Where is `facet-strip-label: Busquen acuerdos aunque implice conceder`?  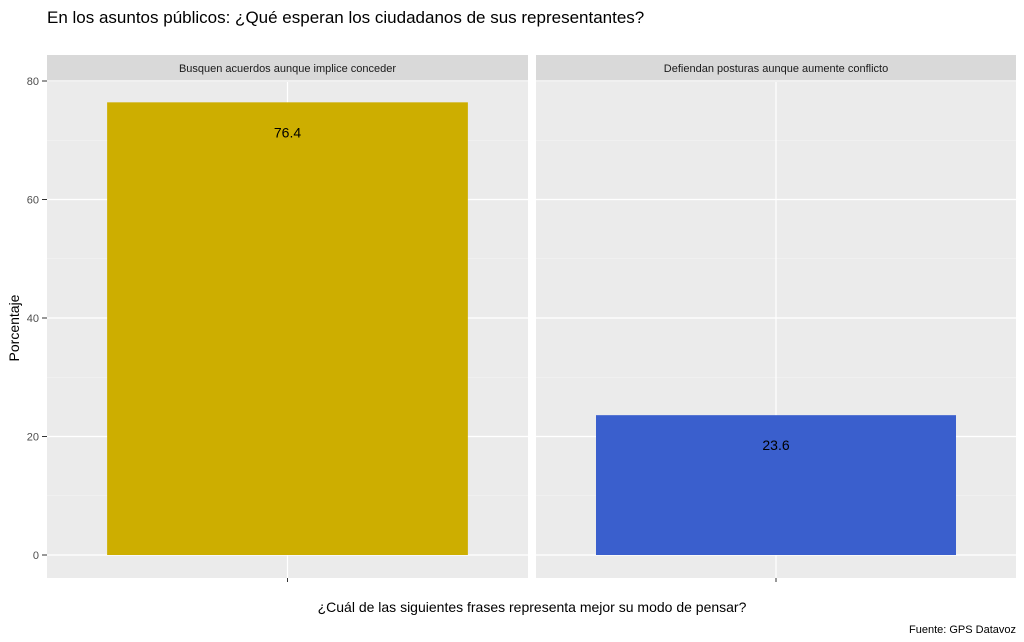 facet-strip-label: Busquen acuerdos aunque implice conceder is located at coordinates (287, 69).